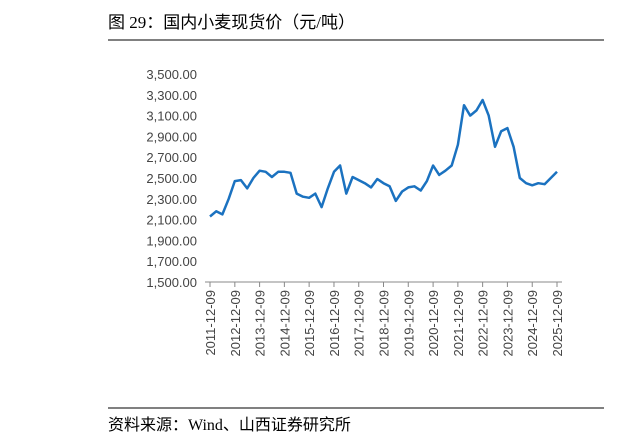 This screenshot has height=447, width=622. I want to click on x-tick-label: 2023-12-09, so click(507, 323).